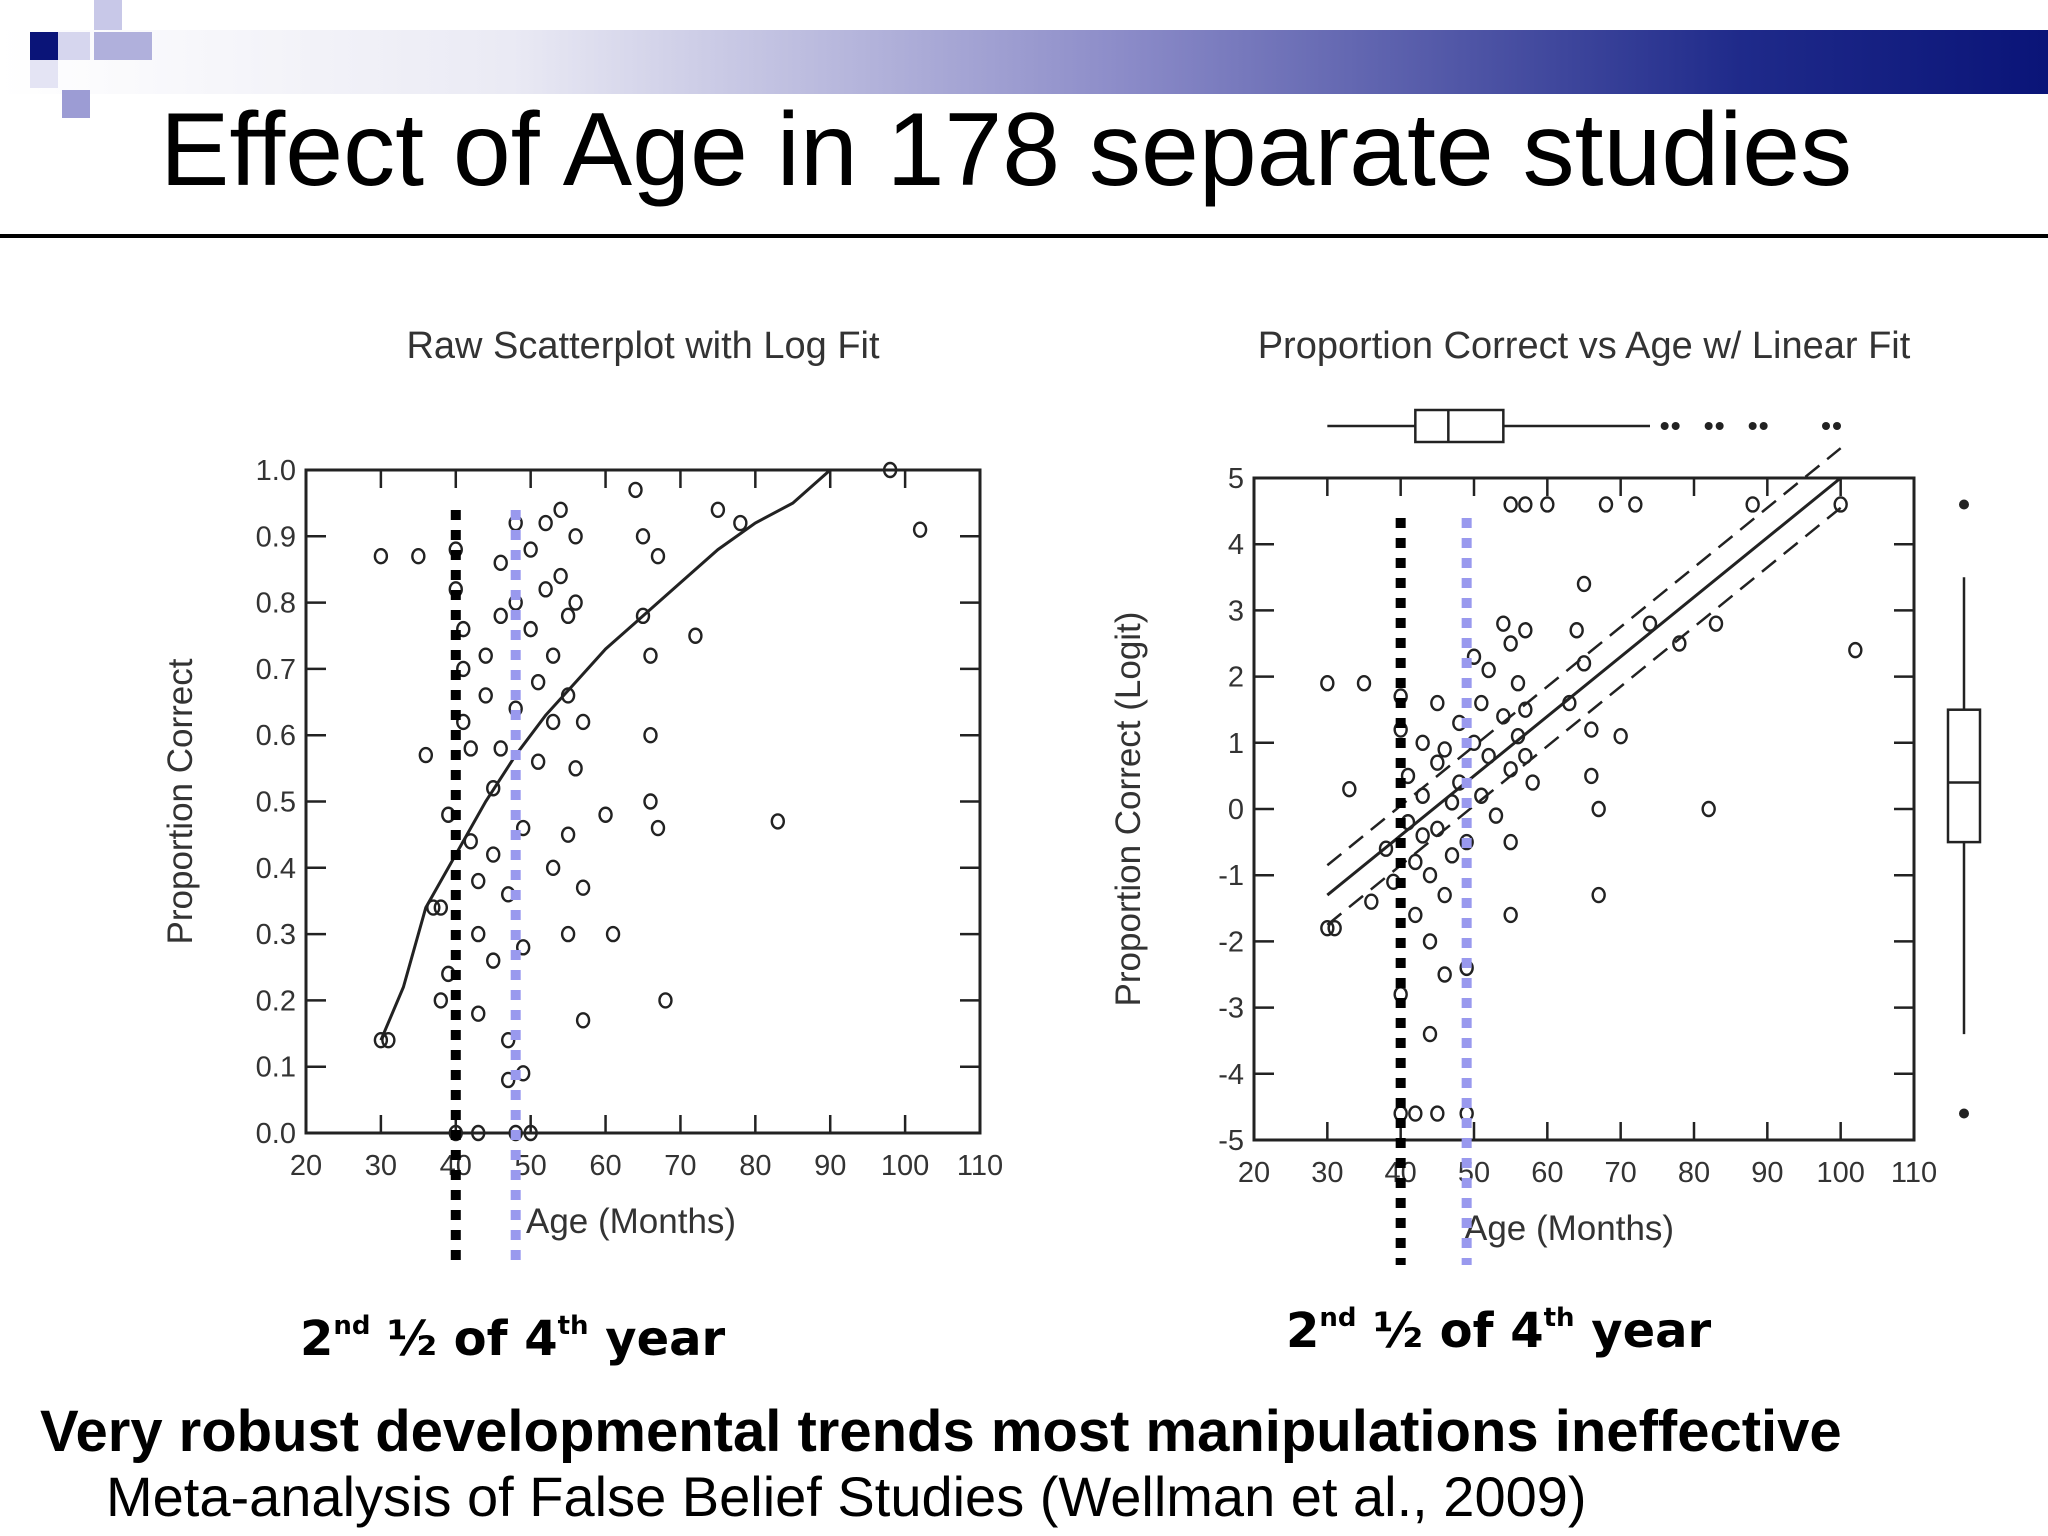  I want to click on y-tick-label: -3, so click(1231, 1009).